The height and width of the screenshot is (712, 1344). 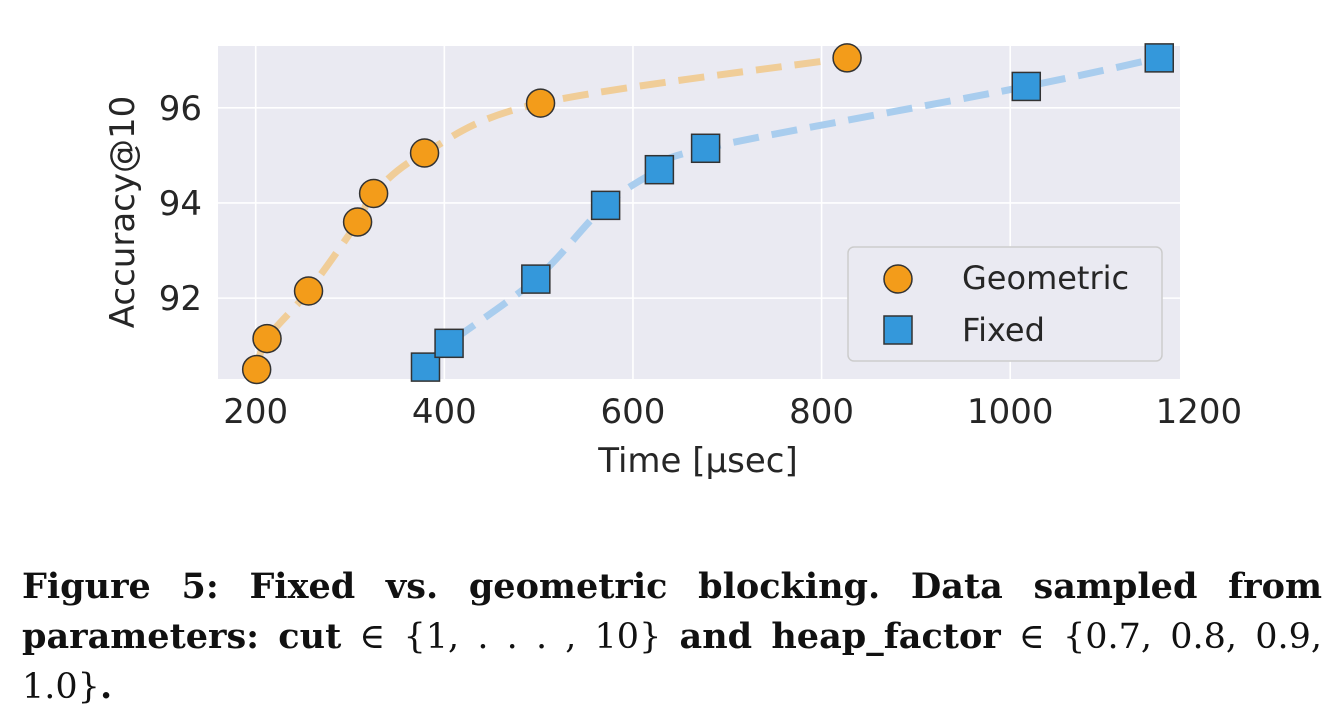 I want to click on caption-part-3: and heap_factor, so click(x=840, y=636).